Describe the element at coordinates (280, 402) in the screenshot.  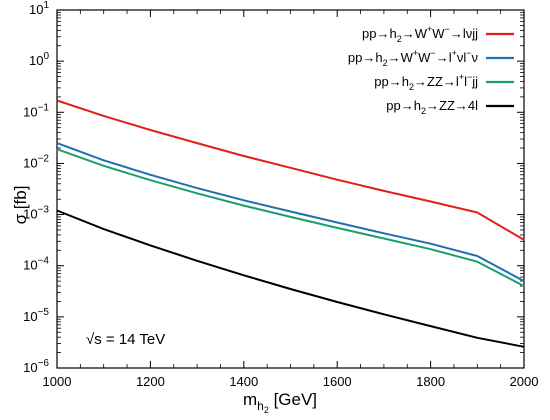
I see `x-axis-title: mh2 [GeV]` at that location.